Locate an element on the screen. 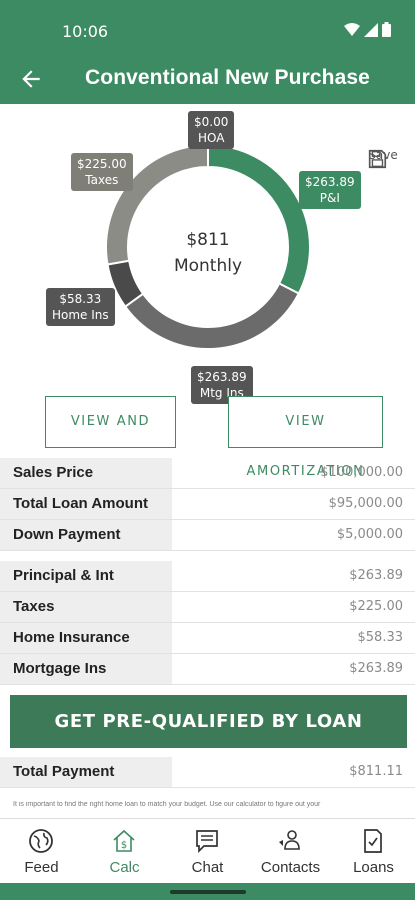 Image resolution: width=415 pixels, height=900 pixels. bottom-nav: Feed $ Calc Chat Contacts Loans is located at coordinates (207, 850).